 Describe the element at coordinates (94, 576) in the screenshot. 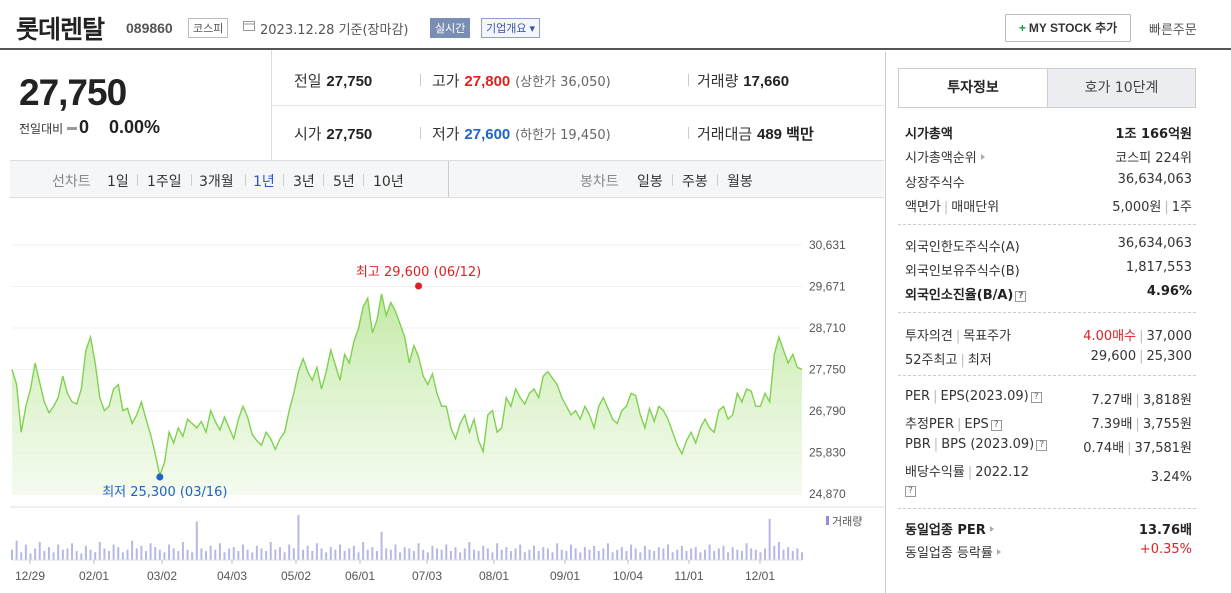

I see `x-tick-label: 02/01` at that location.